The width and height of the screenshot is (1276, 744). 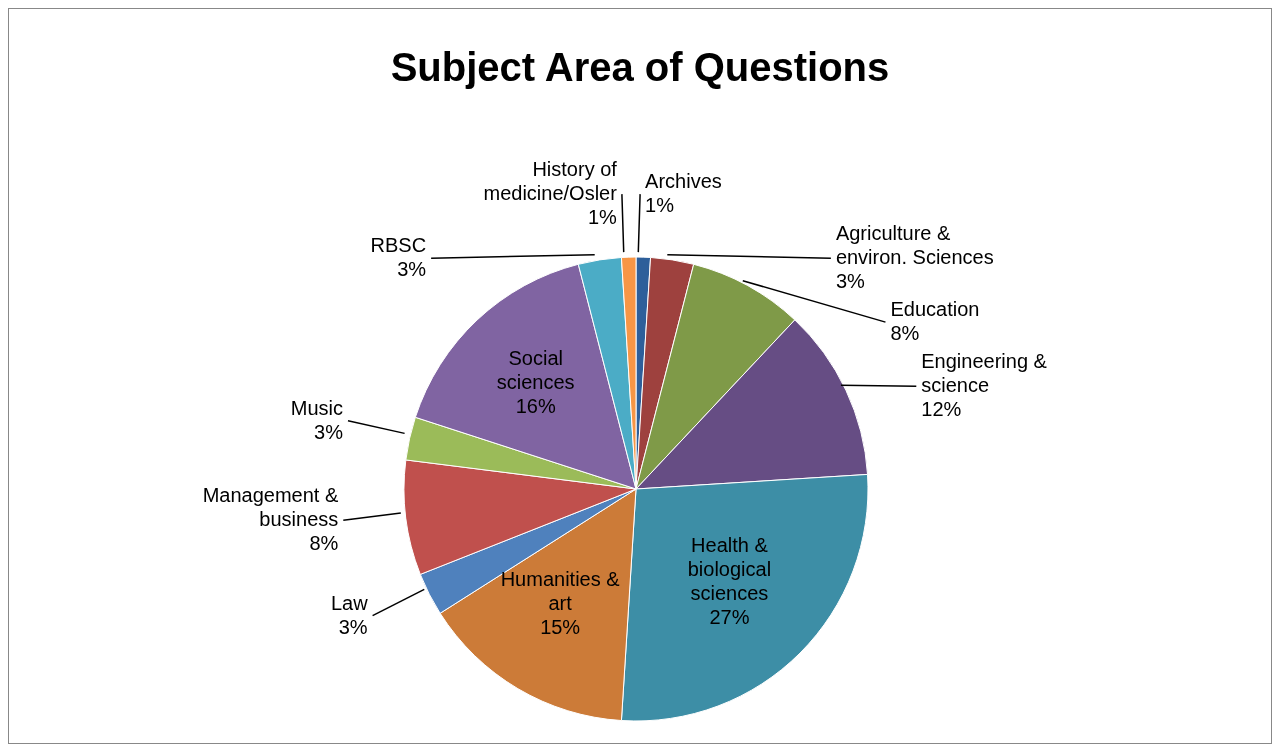 I want to click on slice-label: Agriculture & environ. Sciences, so click(x=914, y=245).